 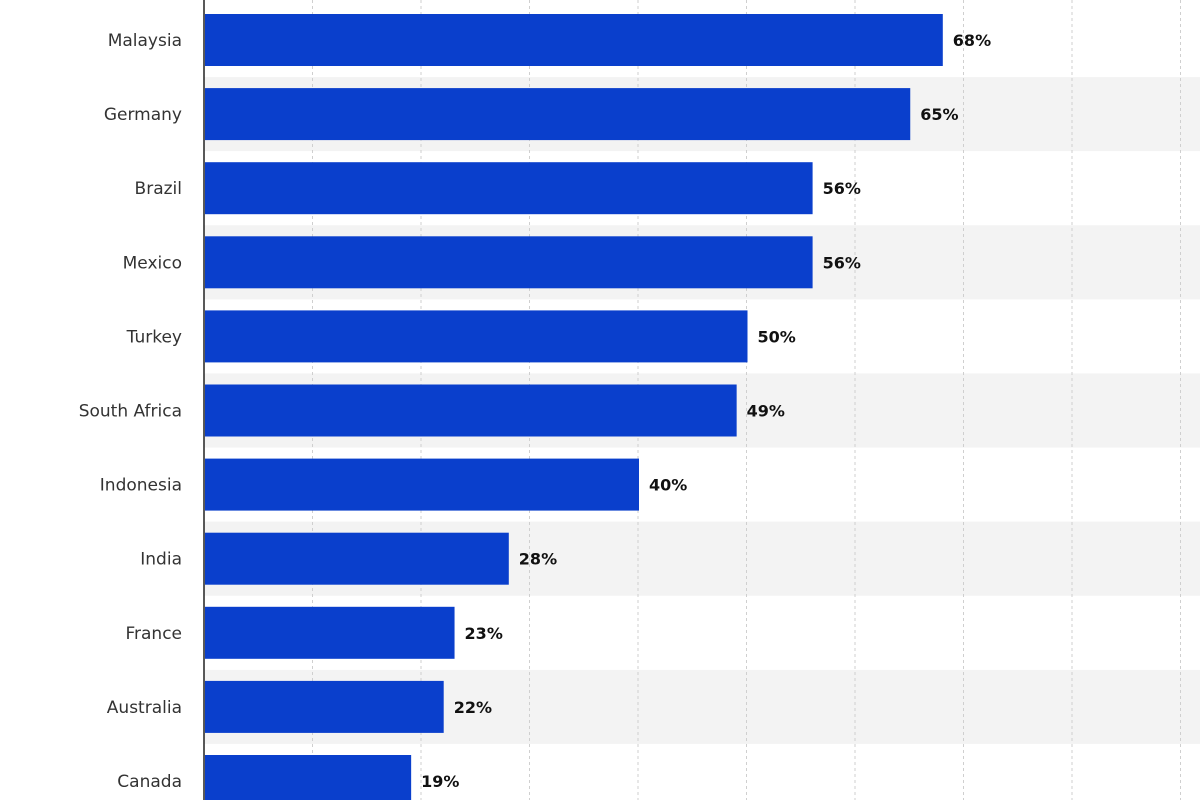 I want to click on category-label: Germany, so click(x=143, y=115).